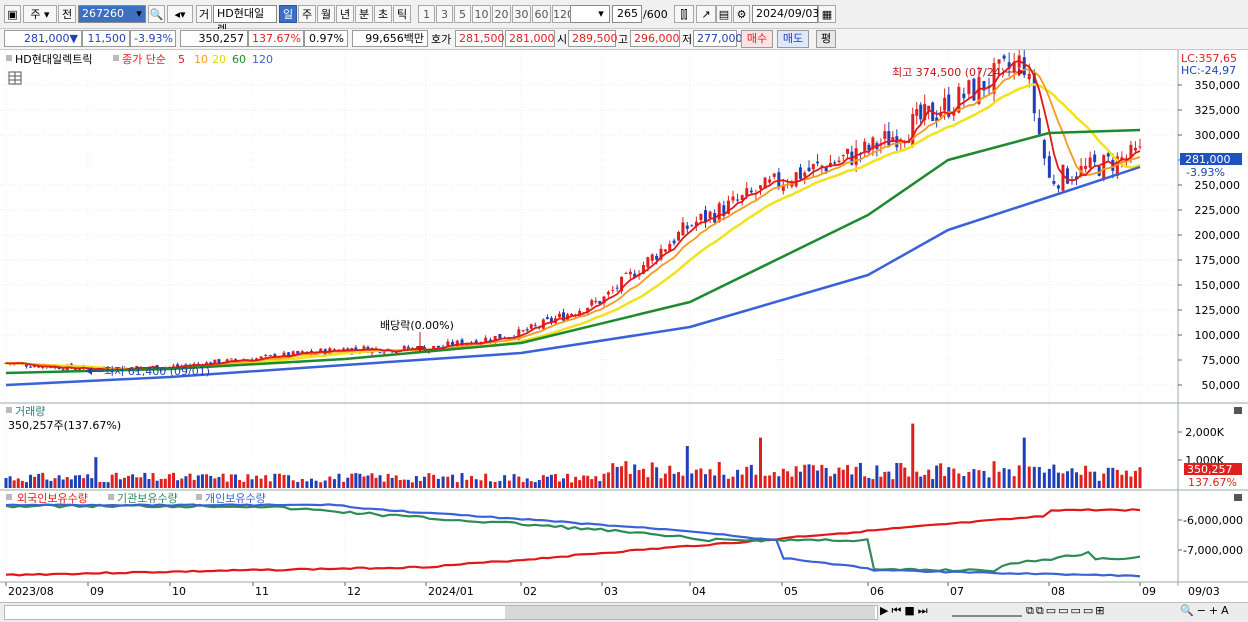  I want to click on candle-type-icon: ⫿⫿, so click(684, 14).